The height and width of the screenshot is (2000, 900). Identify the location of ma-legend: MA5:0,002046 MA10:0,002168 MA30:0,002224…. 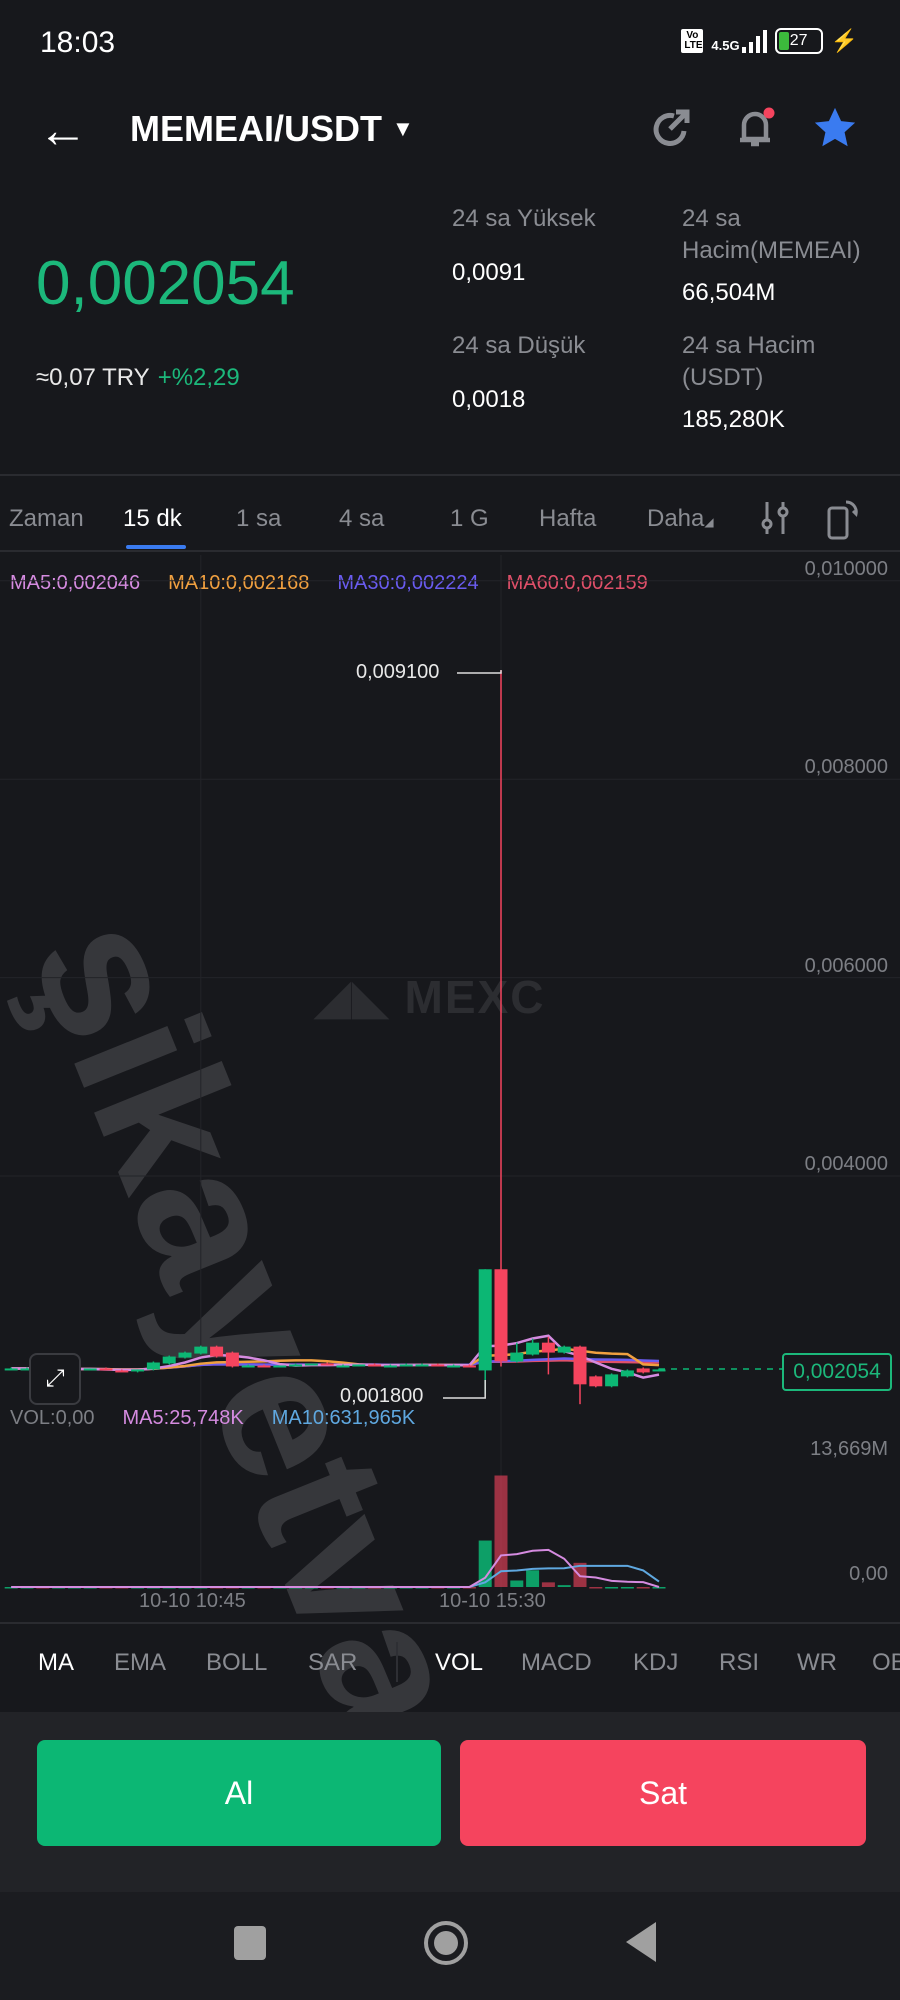
(329, 583).